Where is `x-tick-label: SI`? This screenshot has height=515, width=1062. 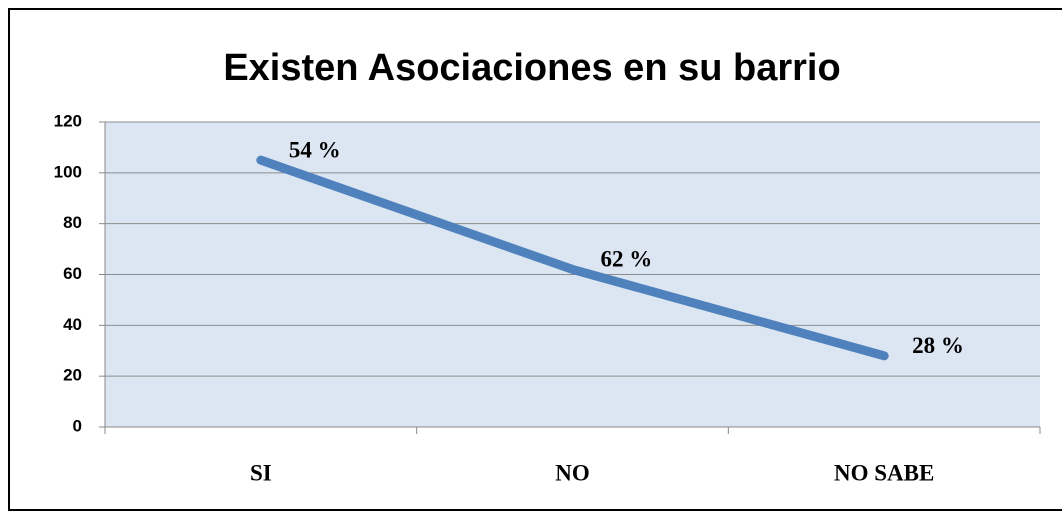
x-tick-label: SI is located at coordinates (261, 472).